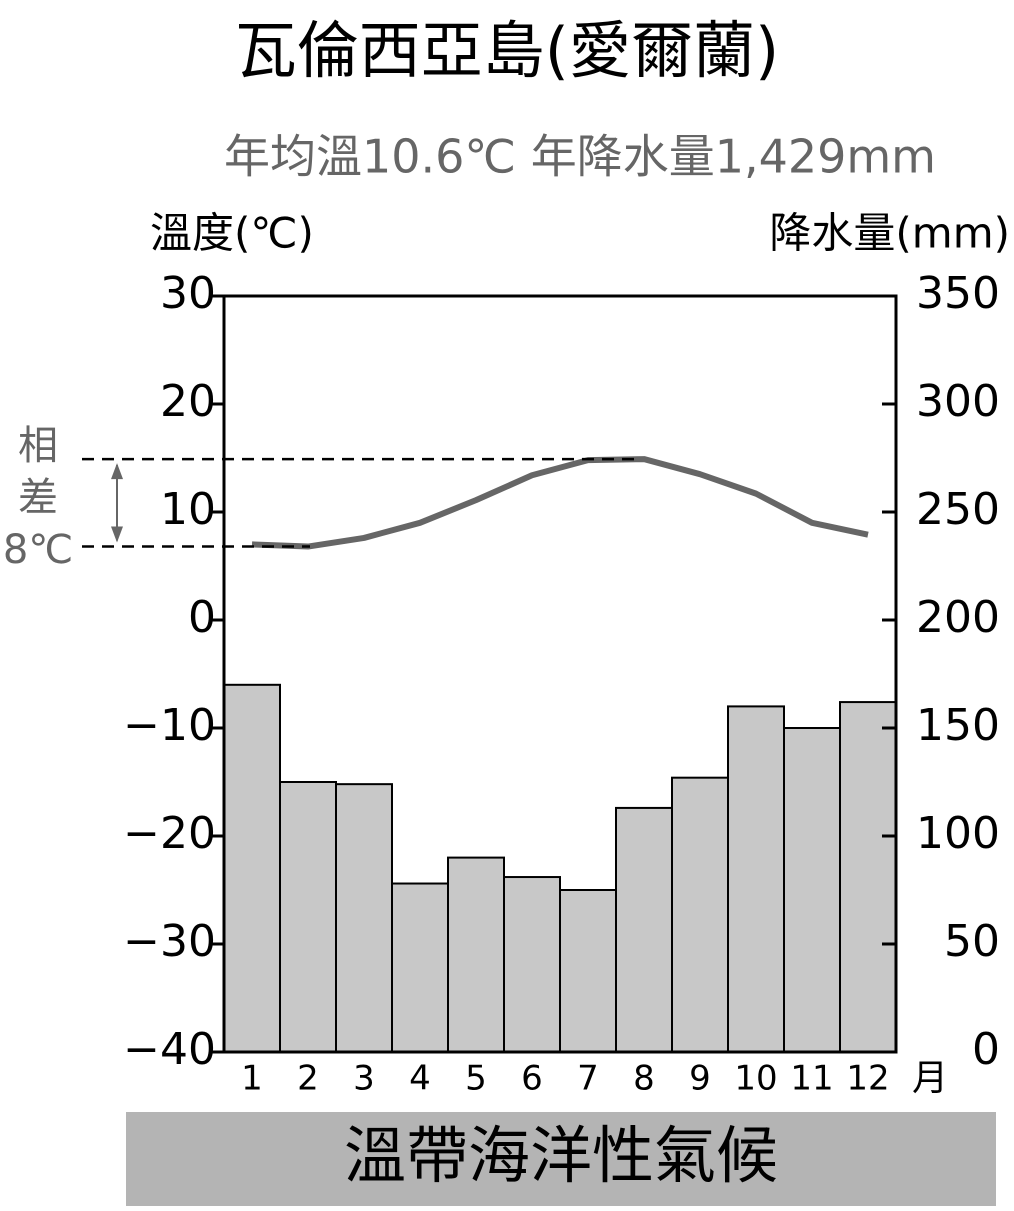 This screenshot has width=1014, height=1211. I want to click on y-tick-label: −30, so click(169, 941).